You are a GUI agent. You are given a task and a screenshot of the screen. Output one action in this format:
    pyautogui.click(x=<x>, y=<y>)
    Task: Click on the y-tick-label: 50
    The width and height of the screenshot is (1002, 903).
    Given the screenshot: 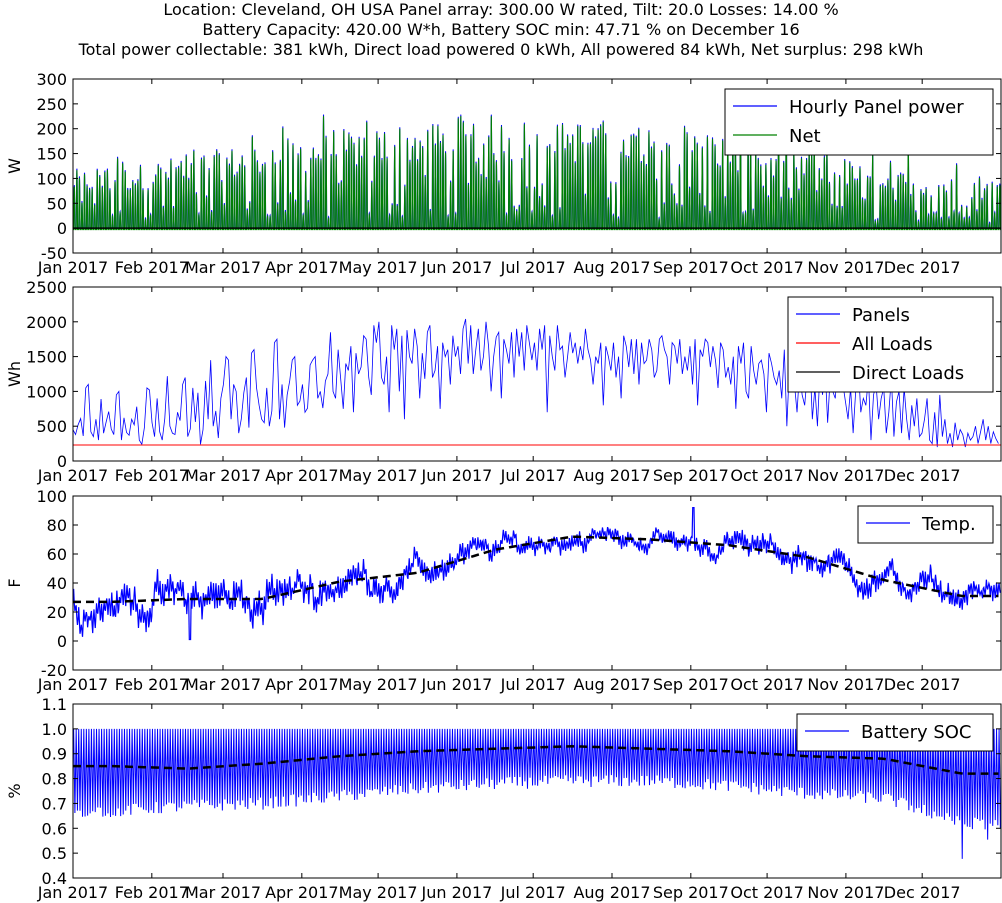 What is the action you would take?
    pyautogui.click(x=57, y=203)
    